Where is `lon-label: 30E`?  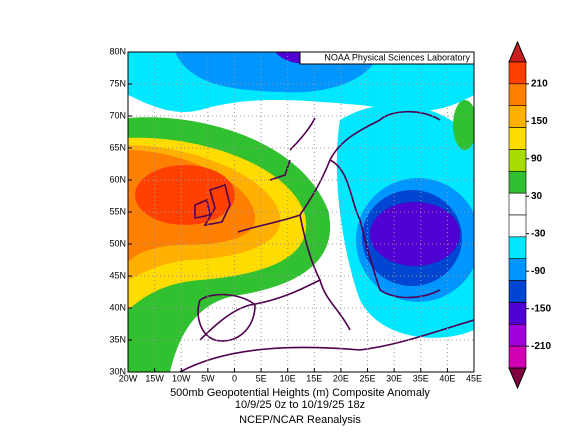 lon-label: 30E is located at coordinates (394, 378).